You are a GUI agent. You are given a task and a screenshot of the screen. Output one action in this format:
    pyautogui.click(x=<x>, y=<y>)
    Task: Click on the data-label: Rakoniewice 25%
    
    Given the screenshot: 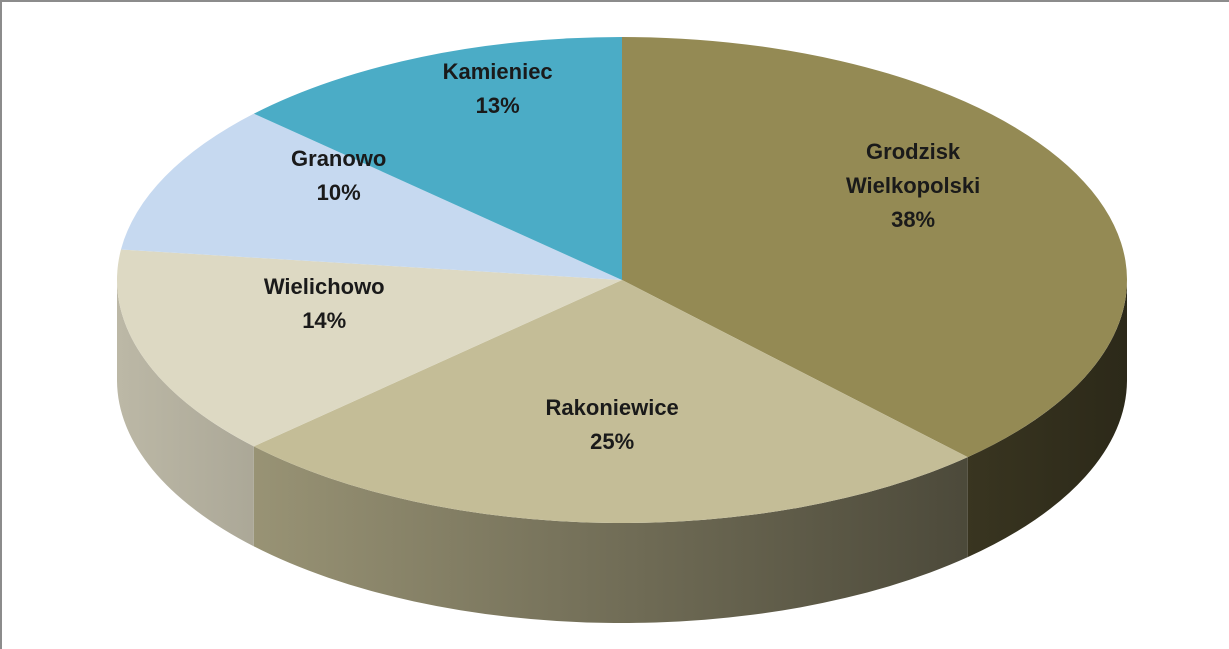 What is the action you would take?
    pyautogui.click(x=612, y=425)
    